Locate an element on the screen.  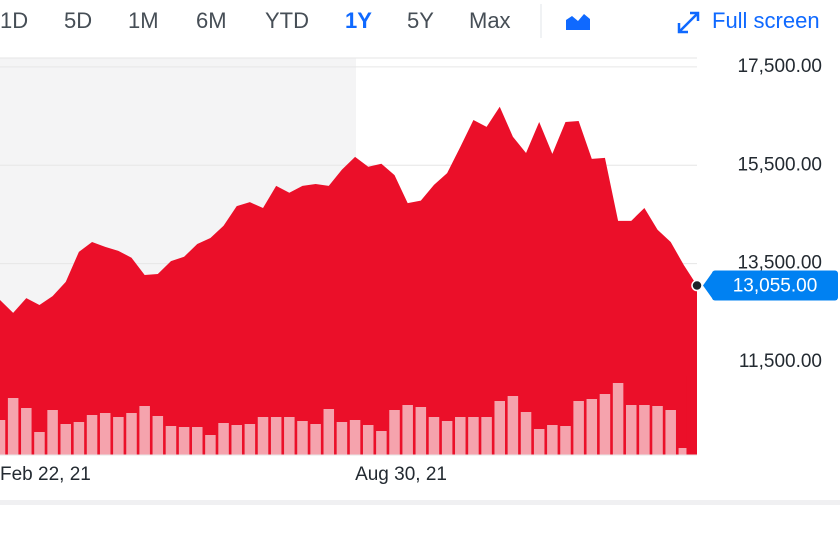
price-tag-arrow is located at coordinates (708, 285).